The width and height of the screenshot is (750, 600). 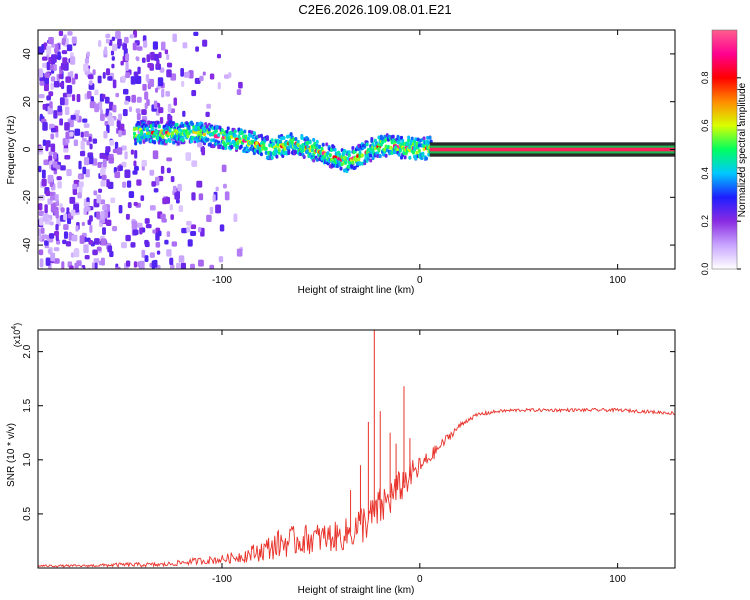 I want to click on heatmap-xtick-label: 100, so click(x=617, y=280).